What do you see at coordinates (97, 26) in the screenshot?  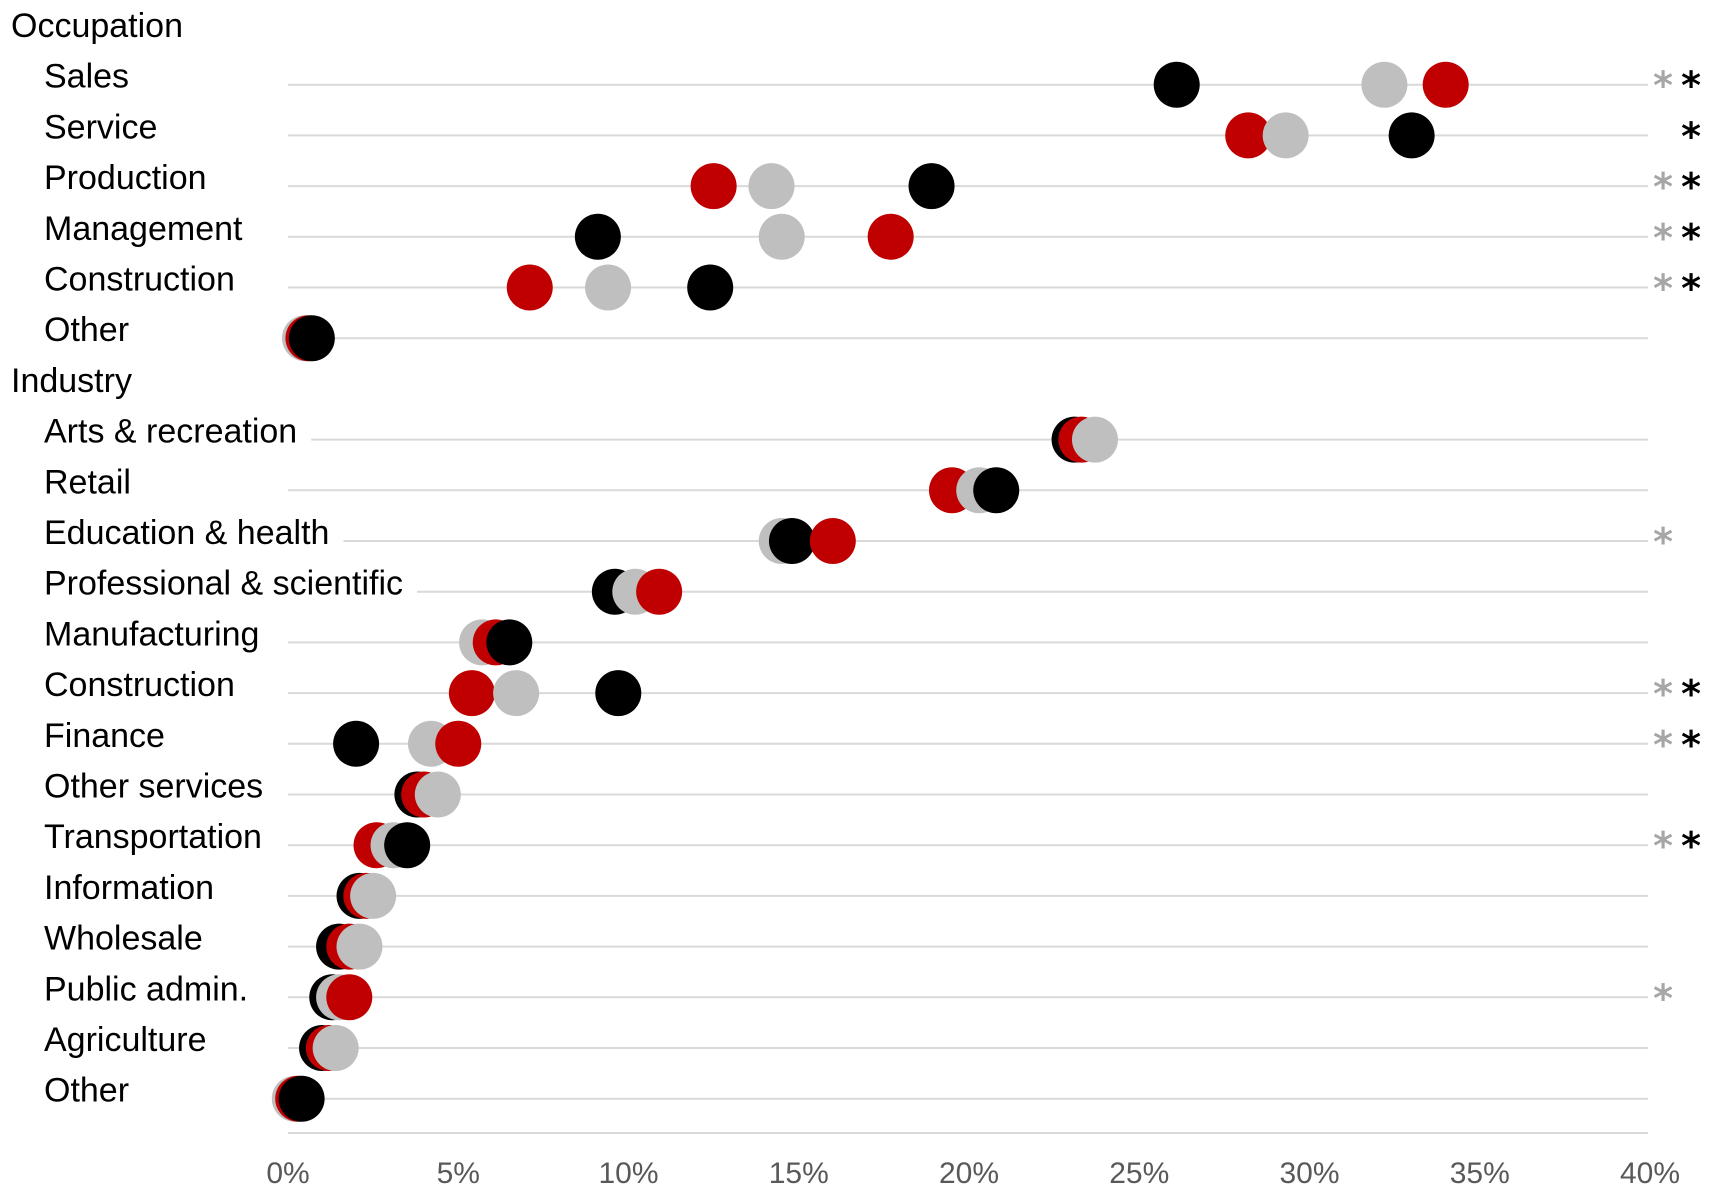 I see `group-label: Occupation` at bounding box center [97, 26].